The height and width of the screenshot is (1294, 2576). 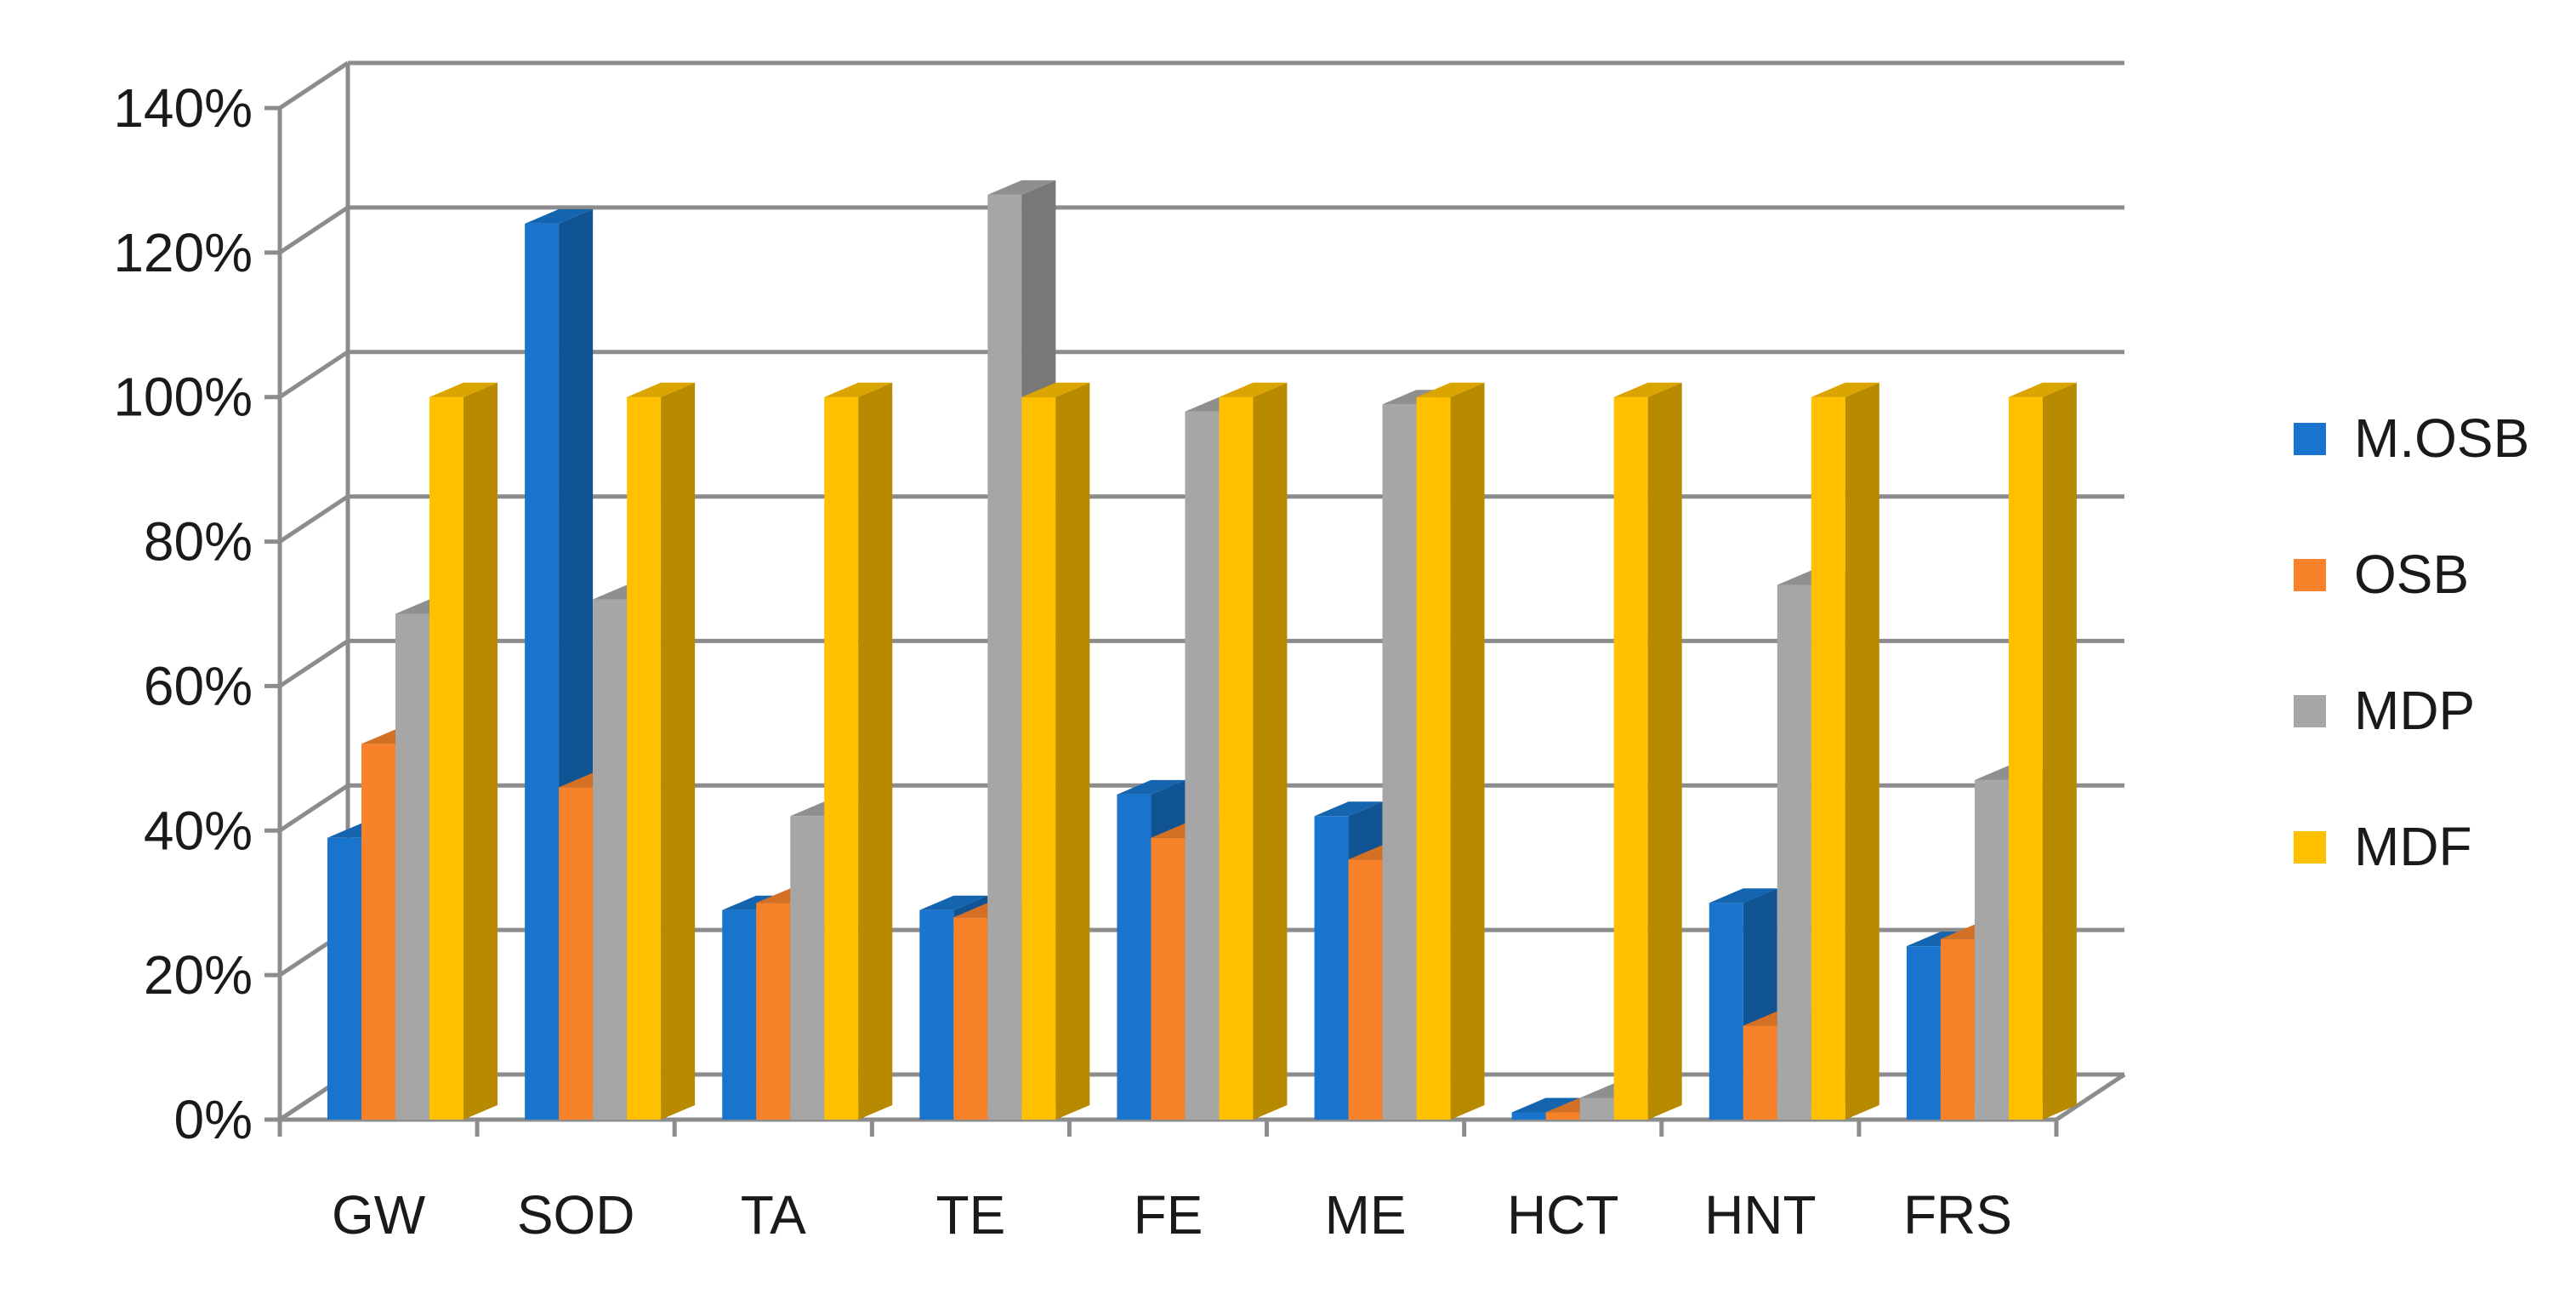 What do you see at coordinates (198, 975) in the screenshot?
I see `y-tick-label: 20%` at bounding box center [198, 975].